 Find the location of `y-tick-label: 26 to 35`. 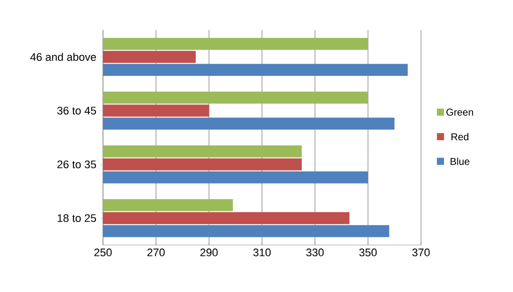

y-tick-label: 26 to 35 is located at coordinates (76, 164).